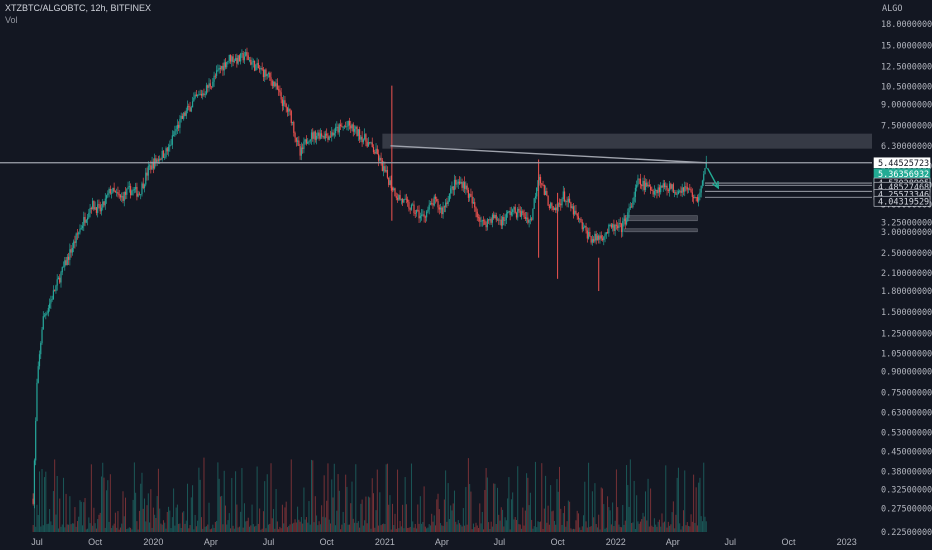  Describe the element at coordinates (369, 494) in the screenshot. I see `volume-bars` at that location.